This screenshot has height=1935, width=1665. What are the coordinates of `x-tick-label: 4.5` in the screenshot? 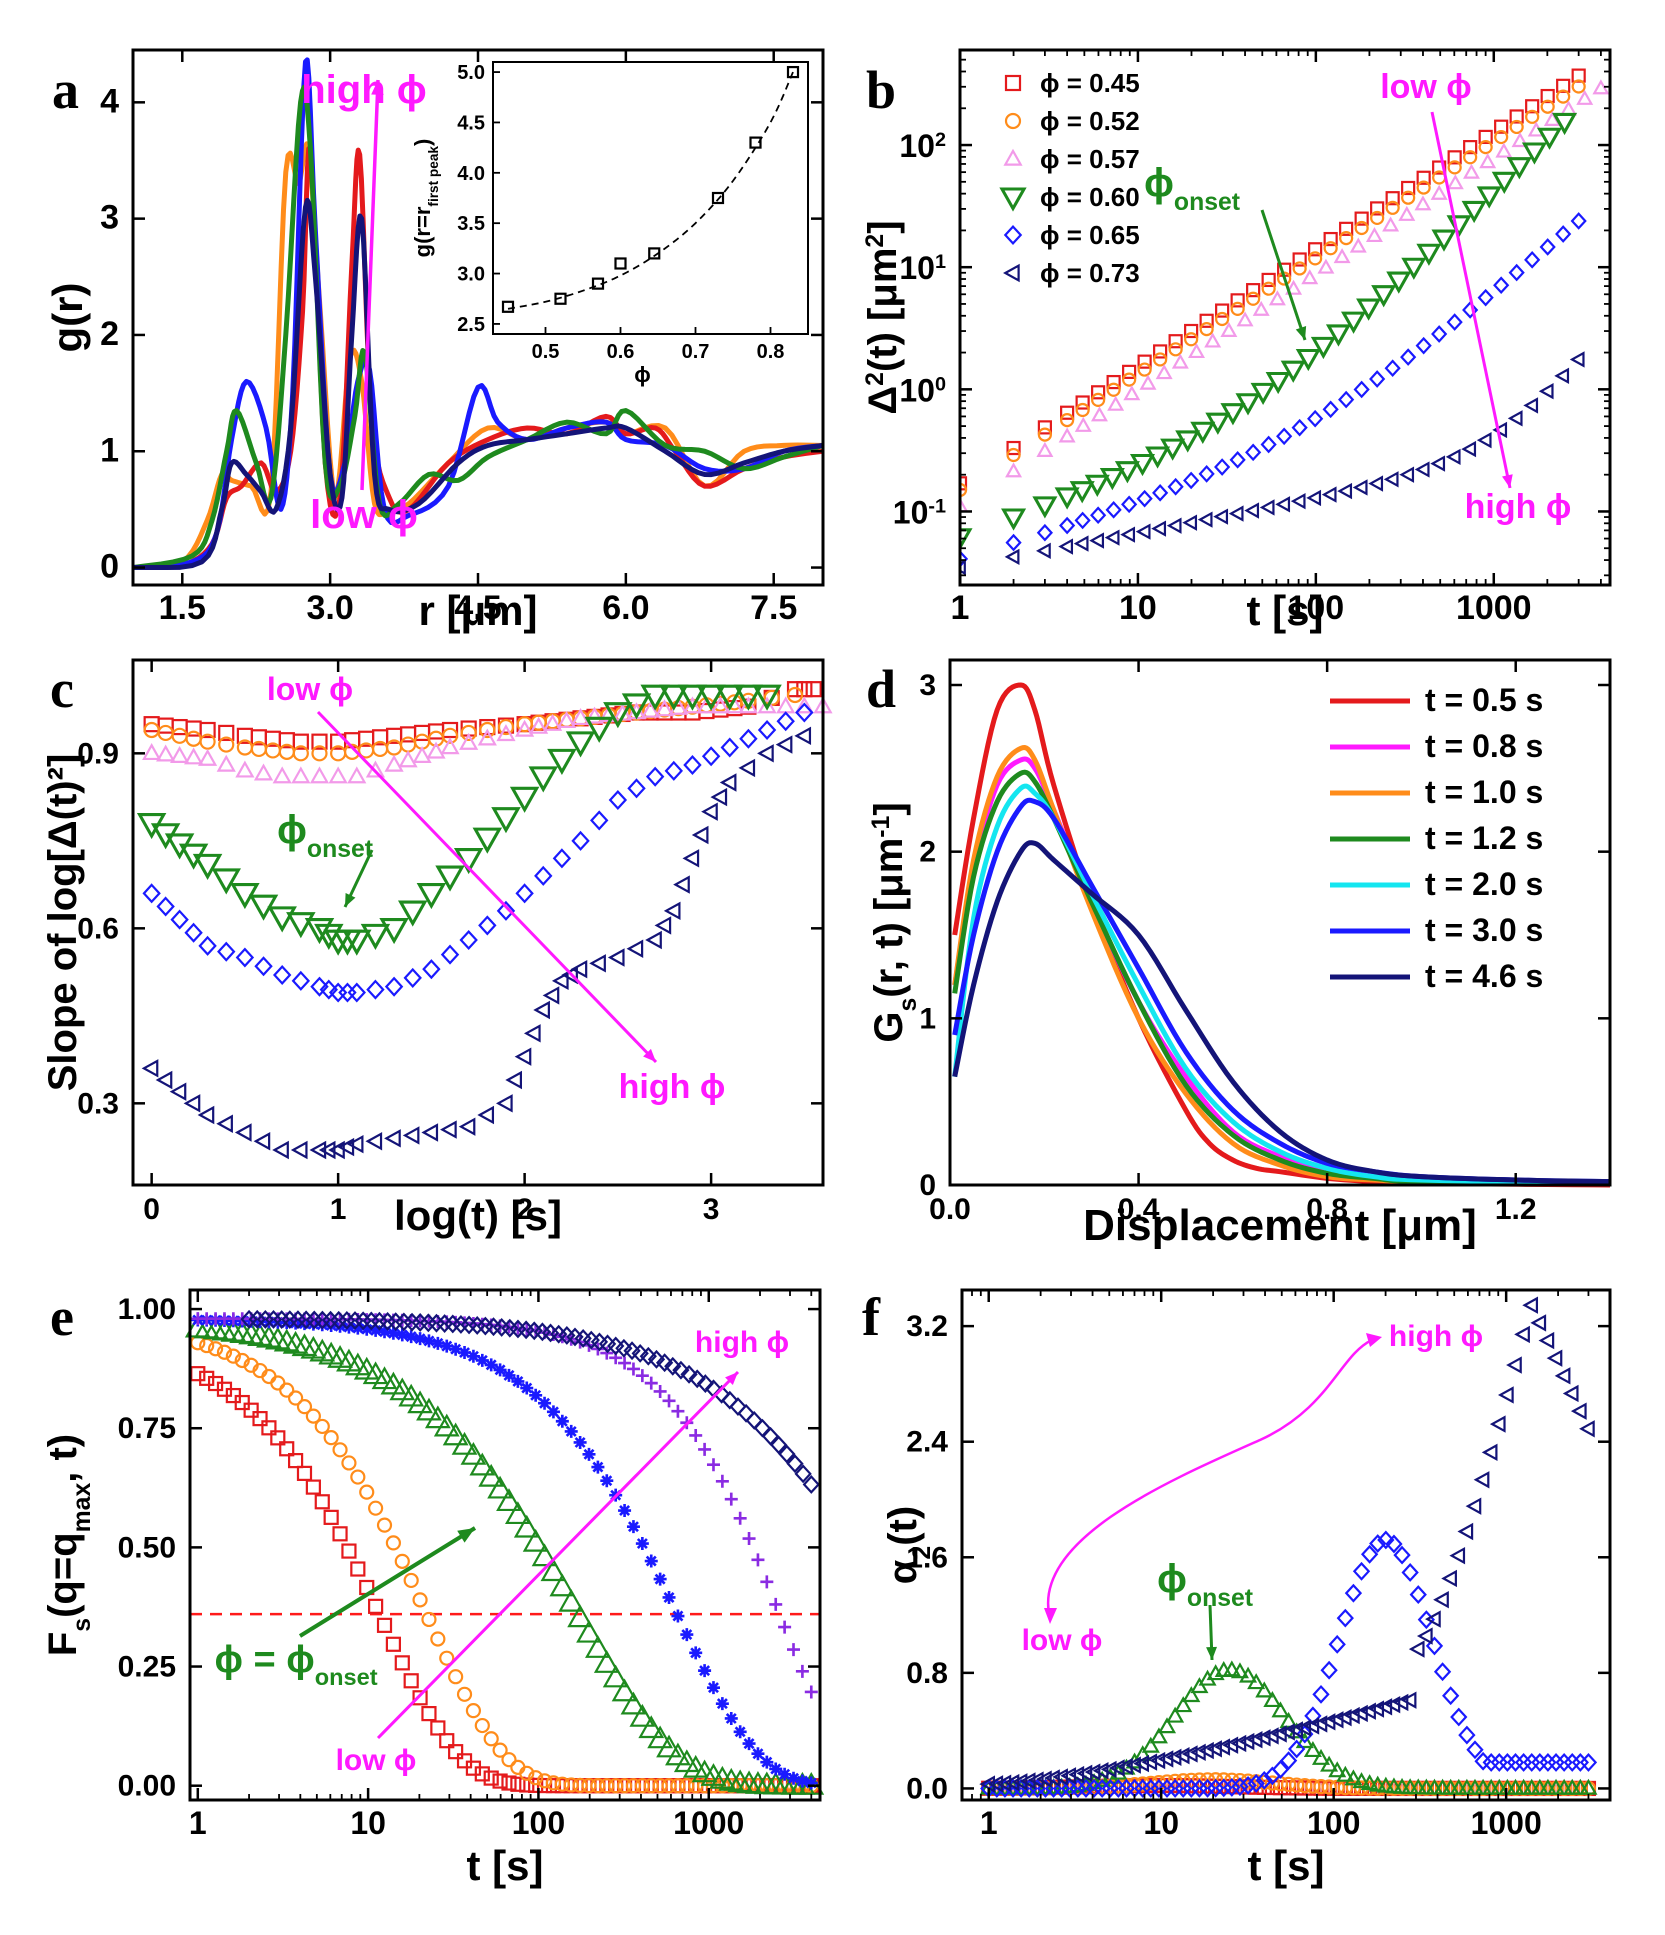 It's located at (477, 608).